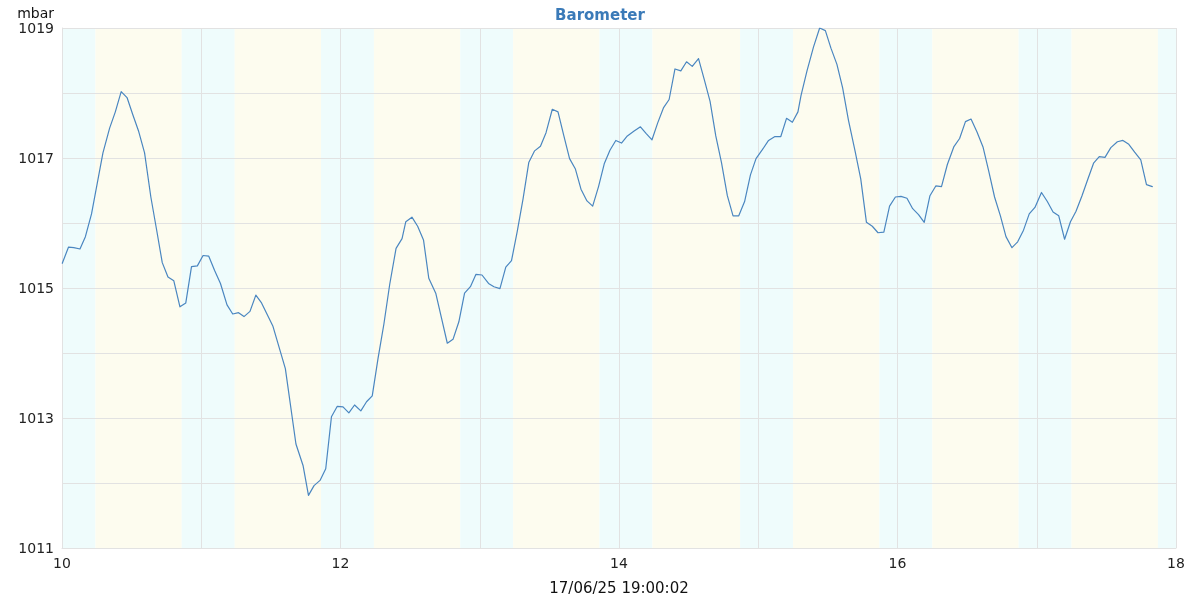 This screenshot has height=600, width=1200. What do you see at coordinates (36, 548) in the screenshot?
I see `y-tick-label: 1011` at bounding box center [36, 548].